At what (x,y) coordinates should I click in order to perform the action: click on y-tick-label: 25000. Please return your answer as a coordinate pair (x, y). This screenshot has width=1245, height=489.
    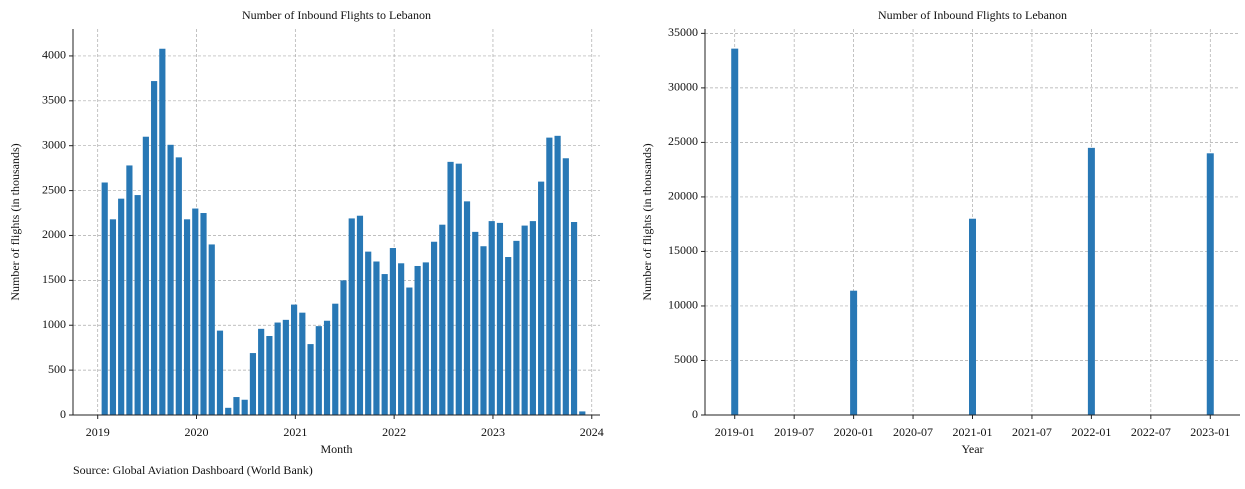
    Looking at the image, I should click on (683, 141).